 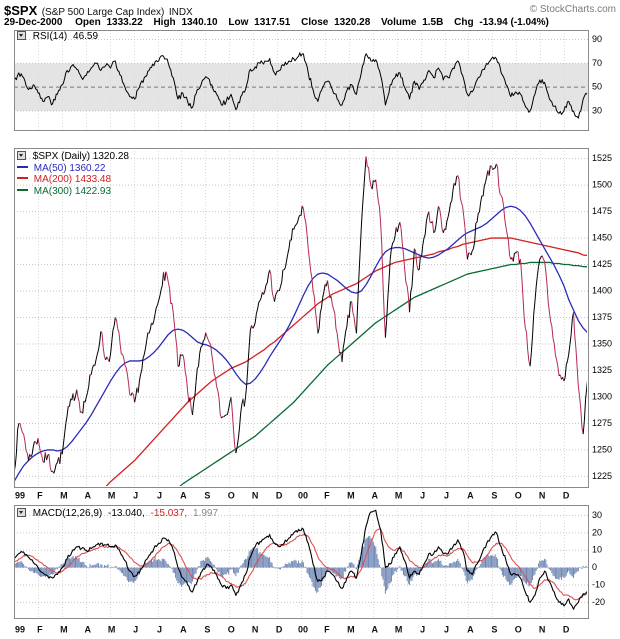 What do you see at coordinates (124, 22) in the screenshot?
I see `open-value: 1333.22` at bounding box center [124, 22].